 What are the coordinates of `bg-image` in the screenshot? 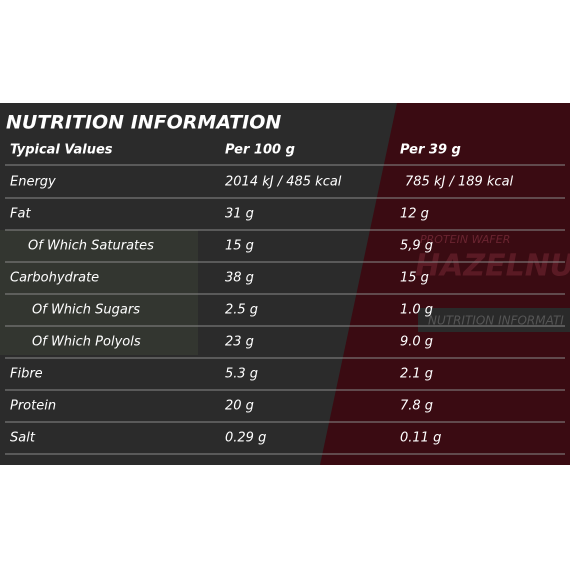 It's located at (99, 292).